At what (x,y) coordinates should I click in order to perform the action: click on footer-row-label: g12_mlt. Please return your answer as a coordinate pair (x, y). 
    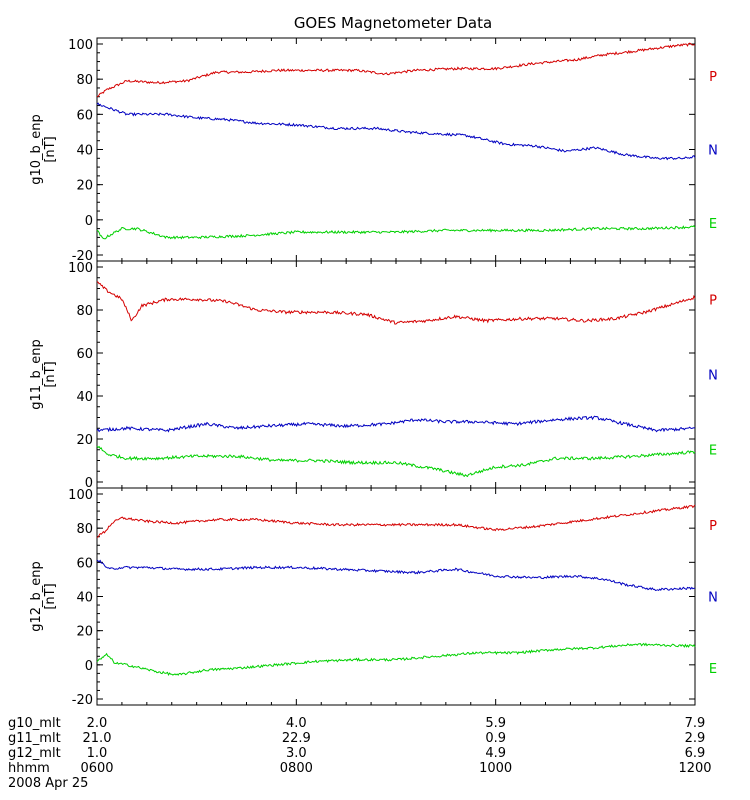
    Looking at the image, I should click on (34, 753).